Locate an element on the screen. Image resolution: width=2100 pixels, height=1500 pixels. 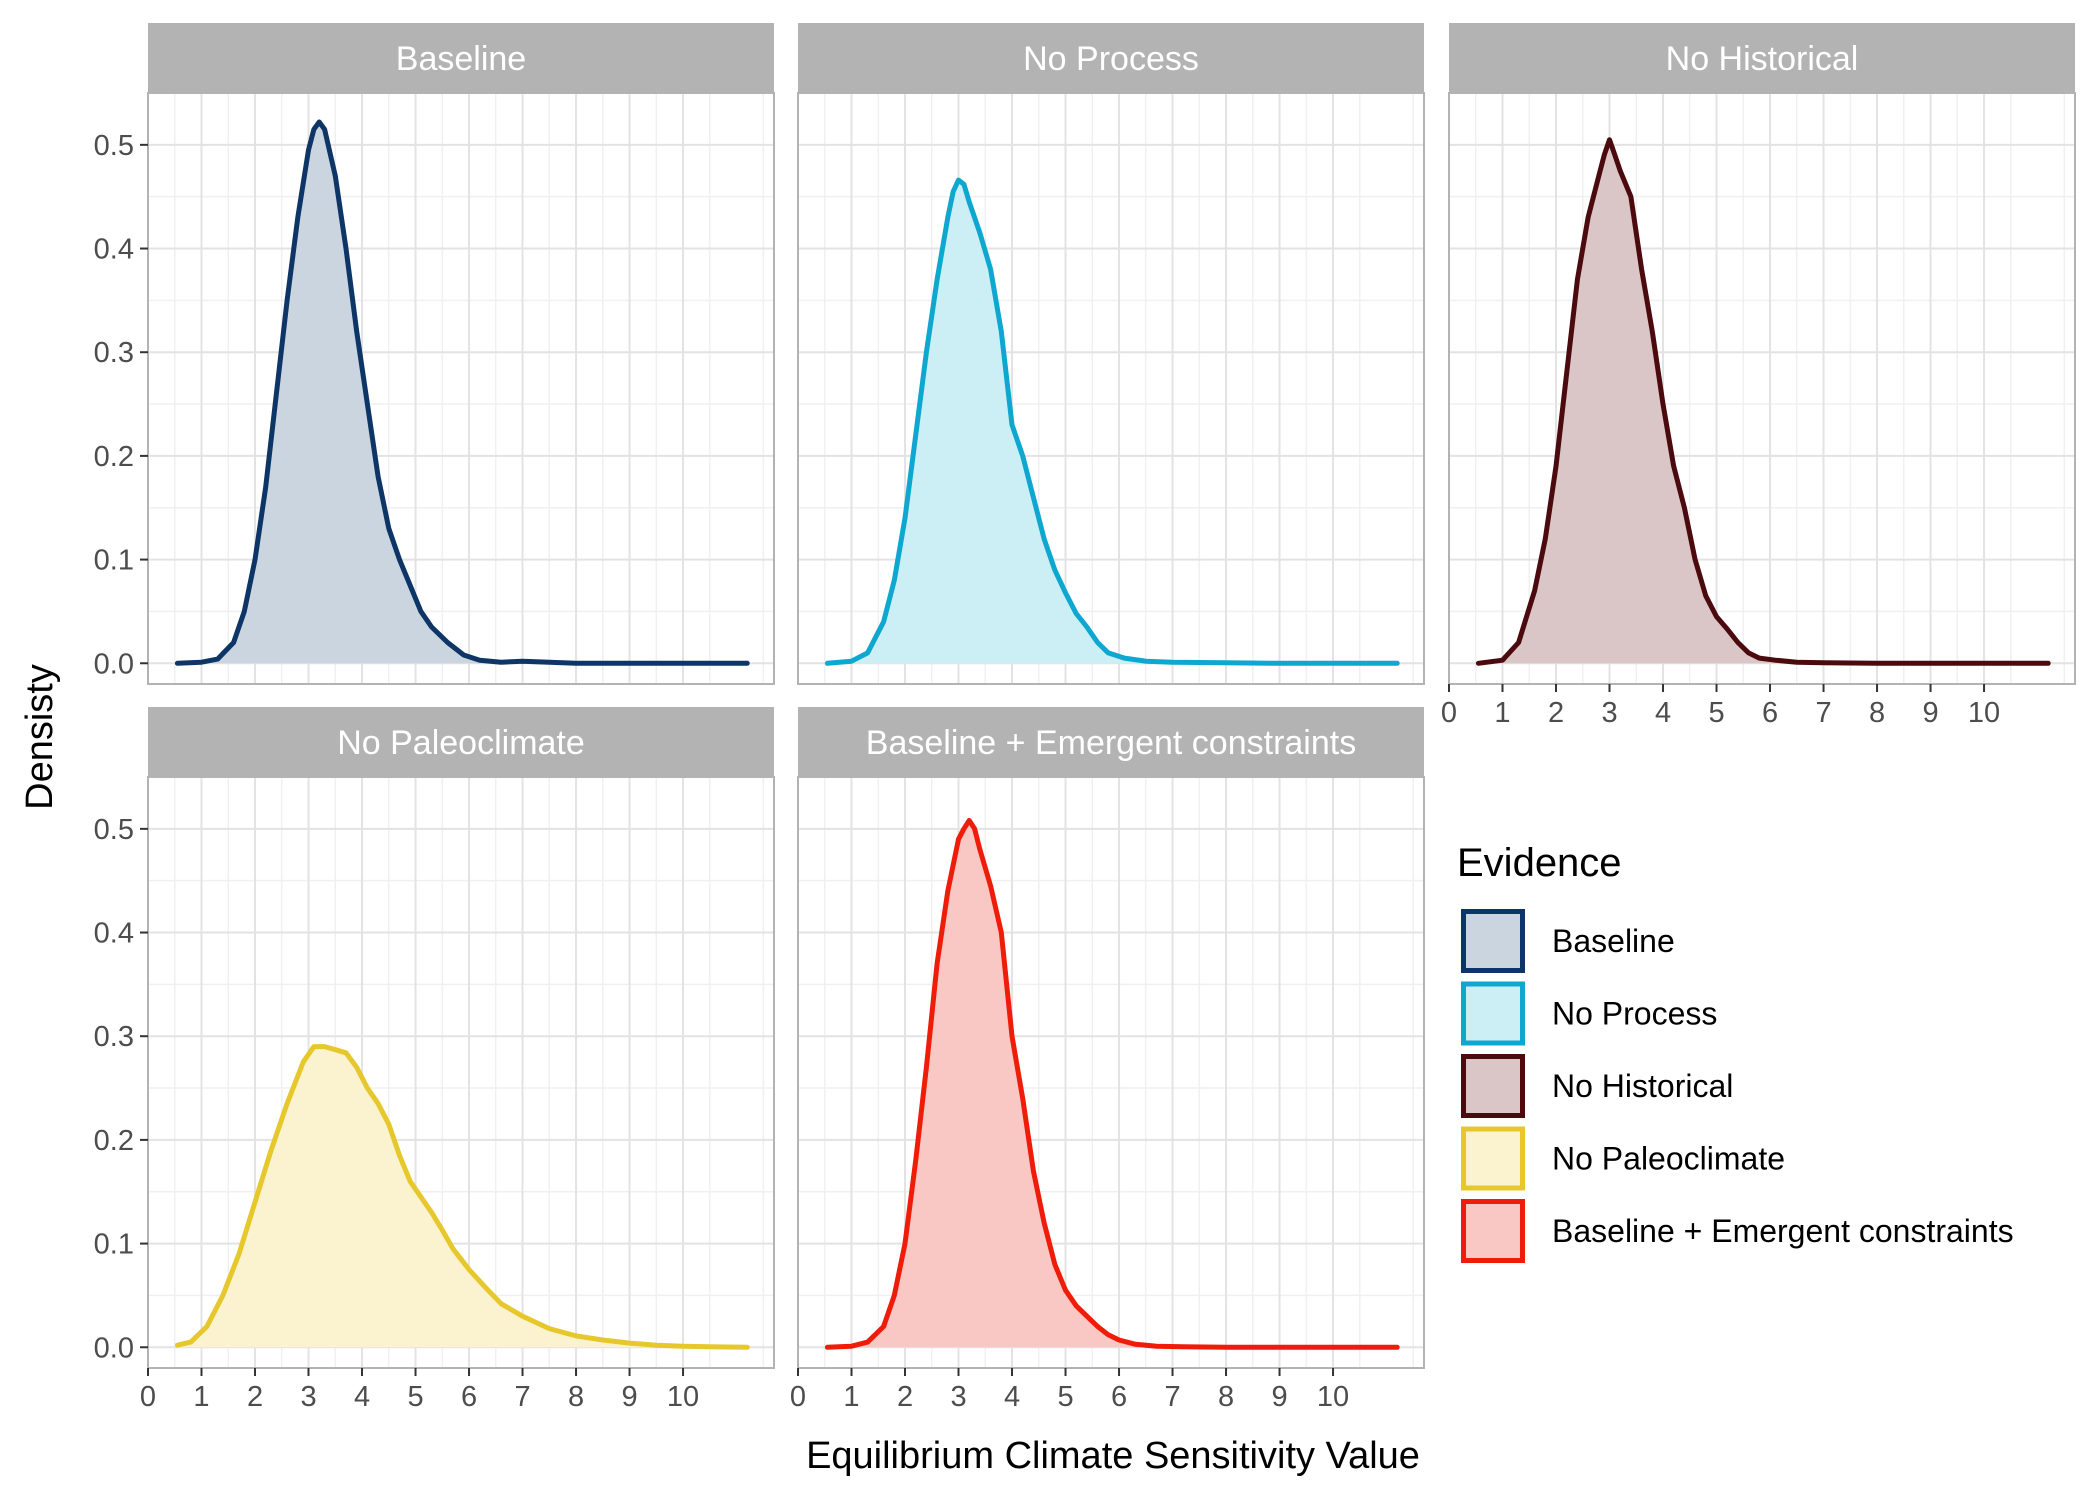
legend-label: No Process is located at coordinates (1634, 1014).